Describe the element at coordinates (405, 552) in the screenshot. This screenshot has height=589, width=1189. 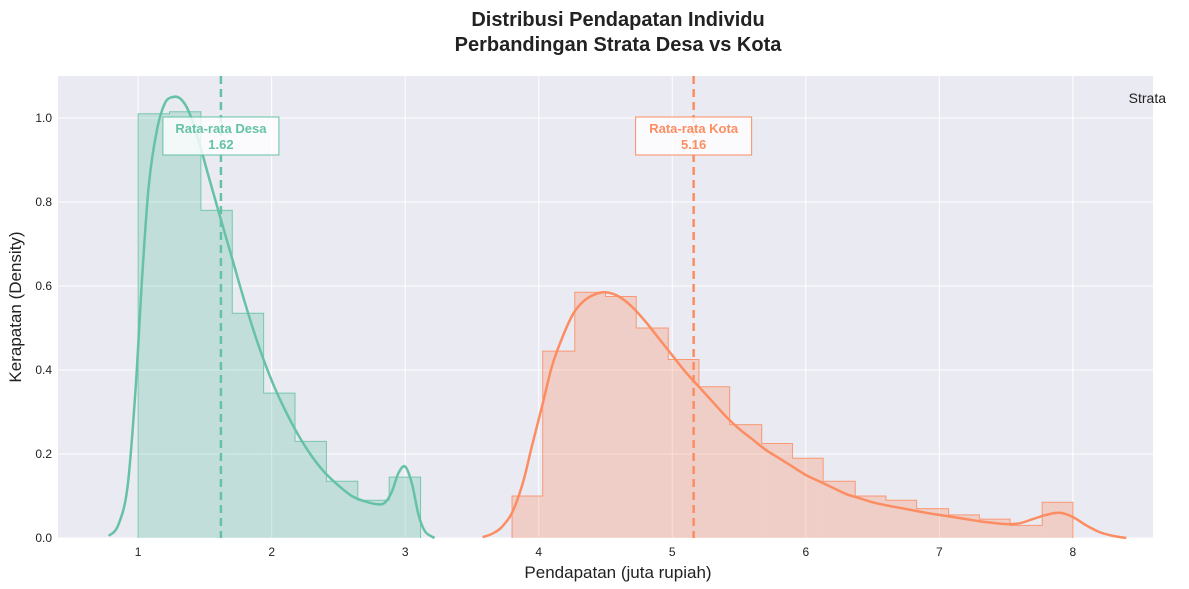
I see `x-tick-label-2: 3` at that location.